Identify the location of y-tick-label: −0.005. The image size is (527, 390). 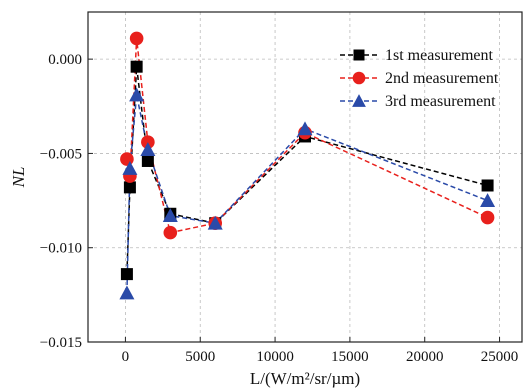
(61, 154).